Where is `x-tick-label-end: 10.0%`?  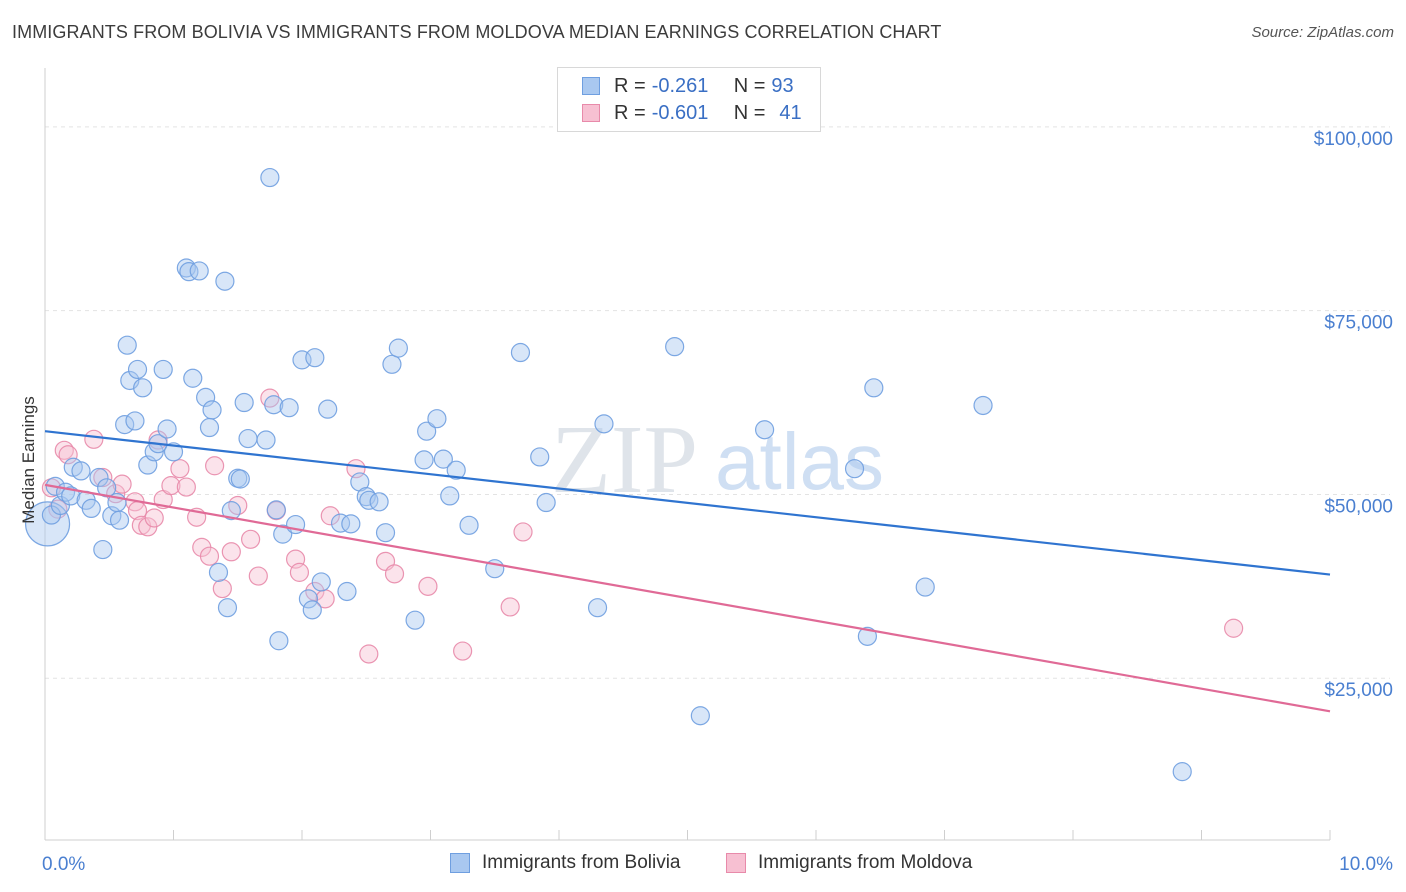
x-tick-label-end: 10.0% is located at coordinates (1366, 864).